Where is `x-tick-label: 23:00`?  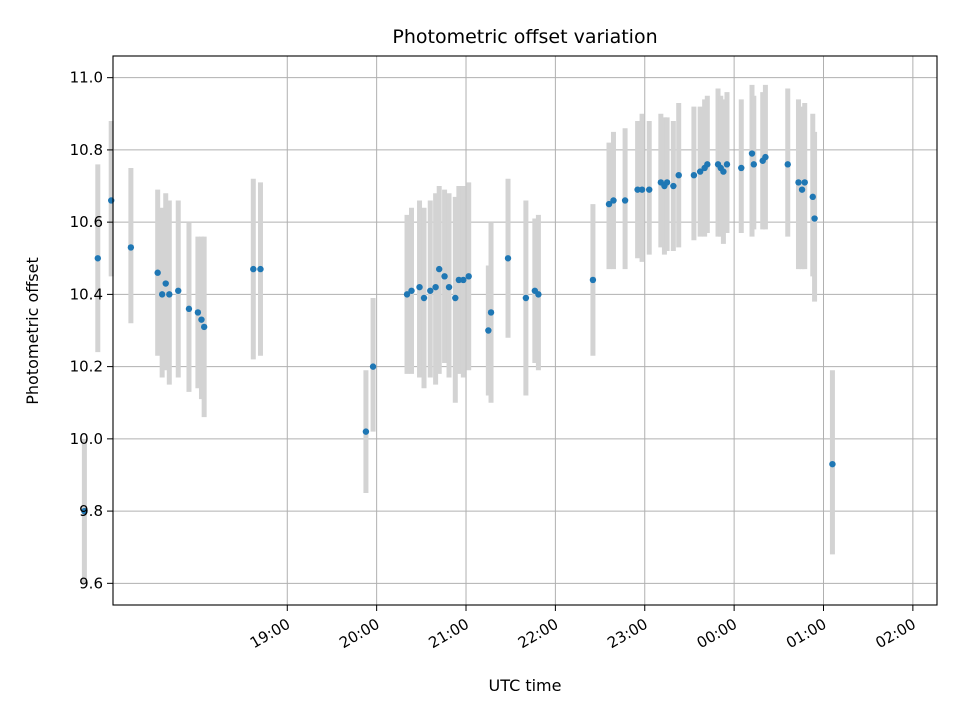 x-tick-label: 23:00 is located at coordinates (627, 633).